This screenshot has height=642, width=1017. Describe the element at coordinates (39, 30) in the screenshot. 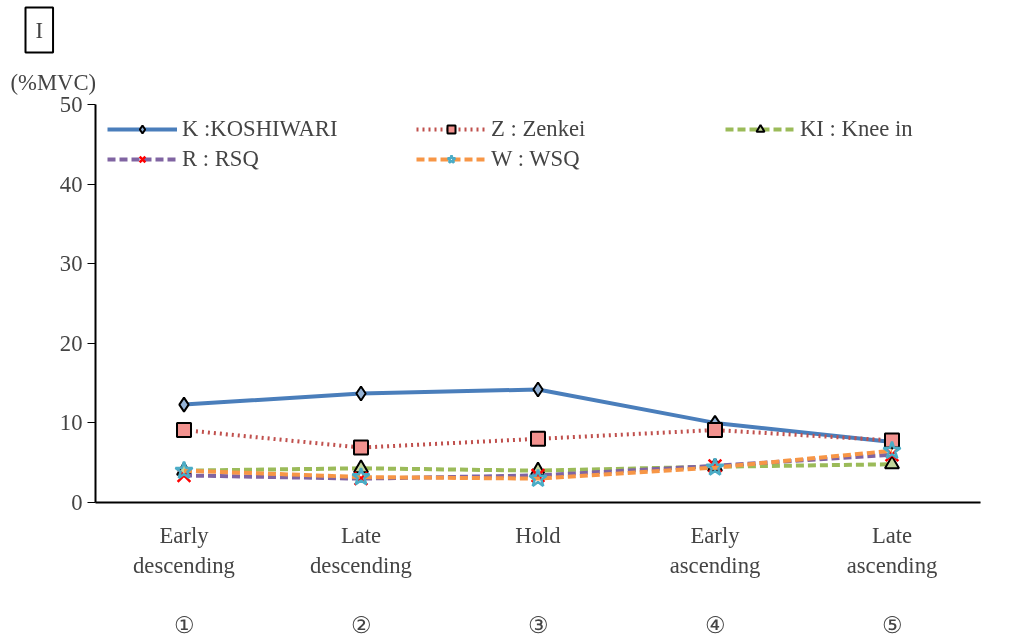

I see `text: I` at that location.